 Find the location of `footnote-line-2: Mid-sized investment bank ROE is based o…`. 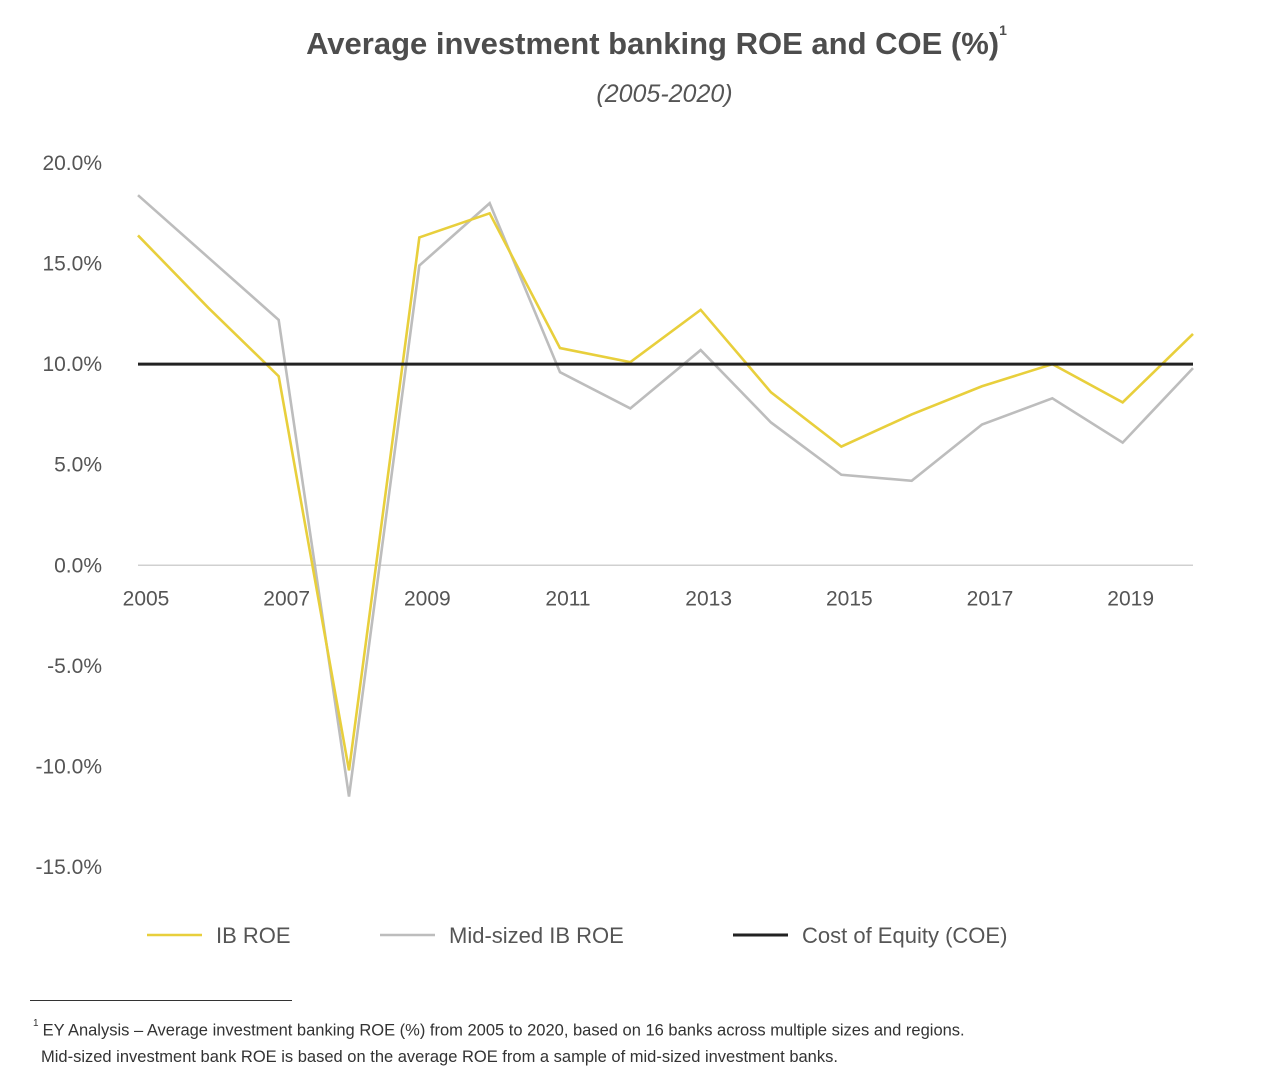

footnote-line-2: Mid-sized investment bank ROE is based o… is located at coordinates (439, 1056).